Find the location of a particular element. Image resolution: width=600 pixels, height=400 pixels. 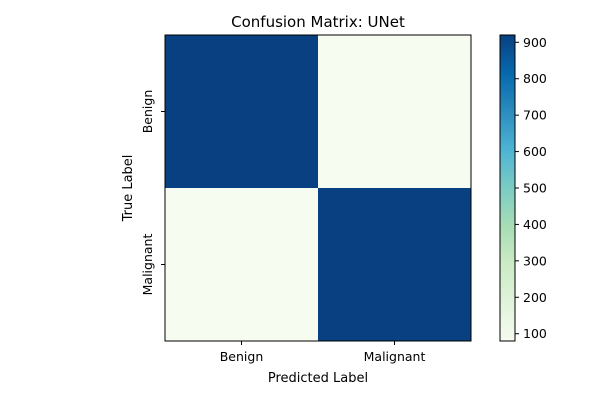

colorbar-tick-label: 300 is located at coordinates (535, 260).